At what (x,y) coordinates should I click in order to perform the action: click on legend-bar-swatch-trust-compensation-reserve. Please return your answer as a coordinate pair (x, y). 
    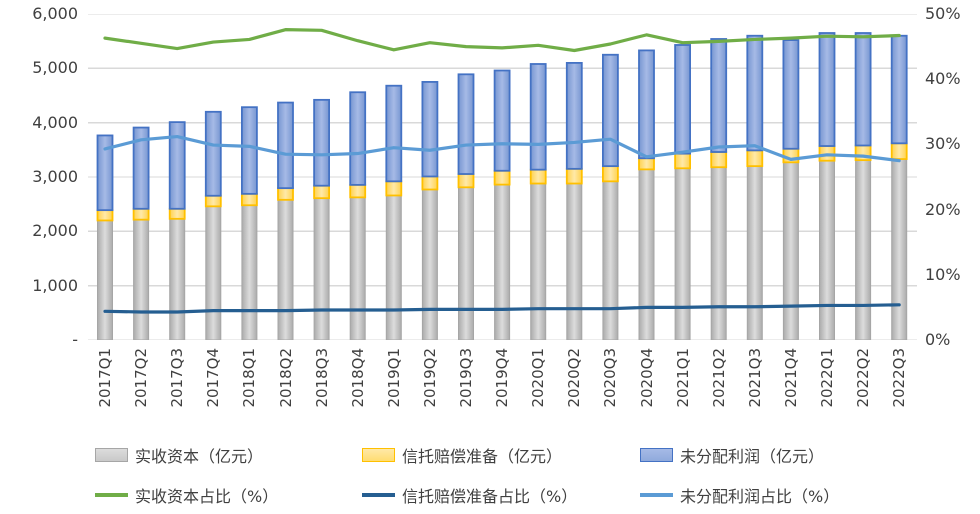
    Looking at the image, I should click on (378, 455).